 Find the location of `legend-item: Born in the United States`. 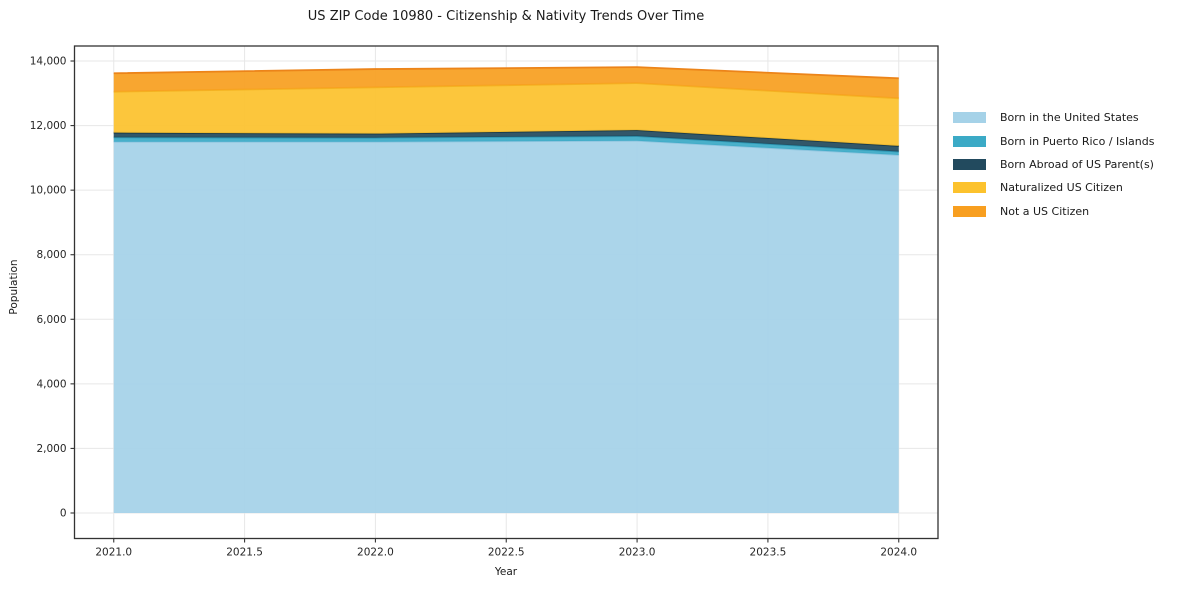

legend-item: Born in the United States is located at coordinates (1053, 117).